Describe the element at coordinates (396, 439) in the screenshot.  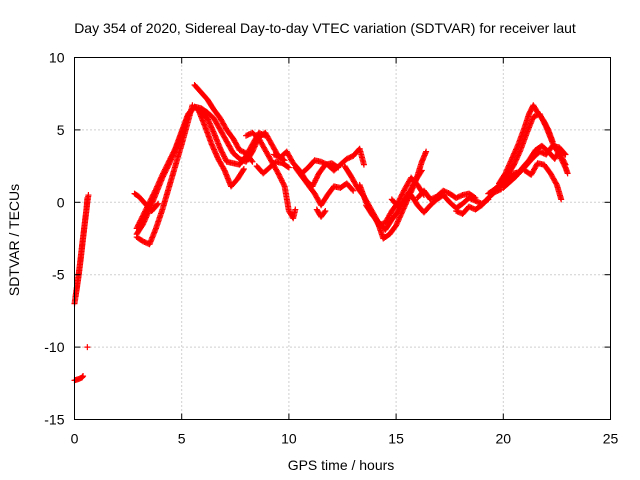
I see `x-tick-label: 15` at that location.